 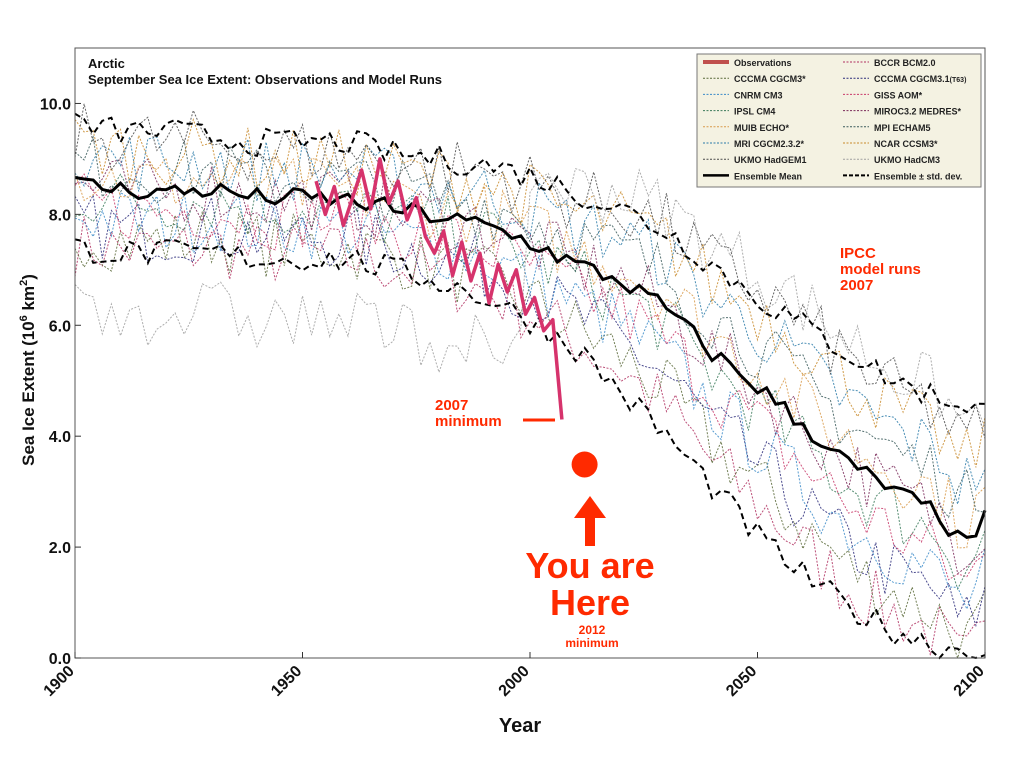 I want to click on legend-label: UKMO HadCM3, so click(x=907, y=160).